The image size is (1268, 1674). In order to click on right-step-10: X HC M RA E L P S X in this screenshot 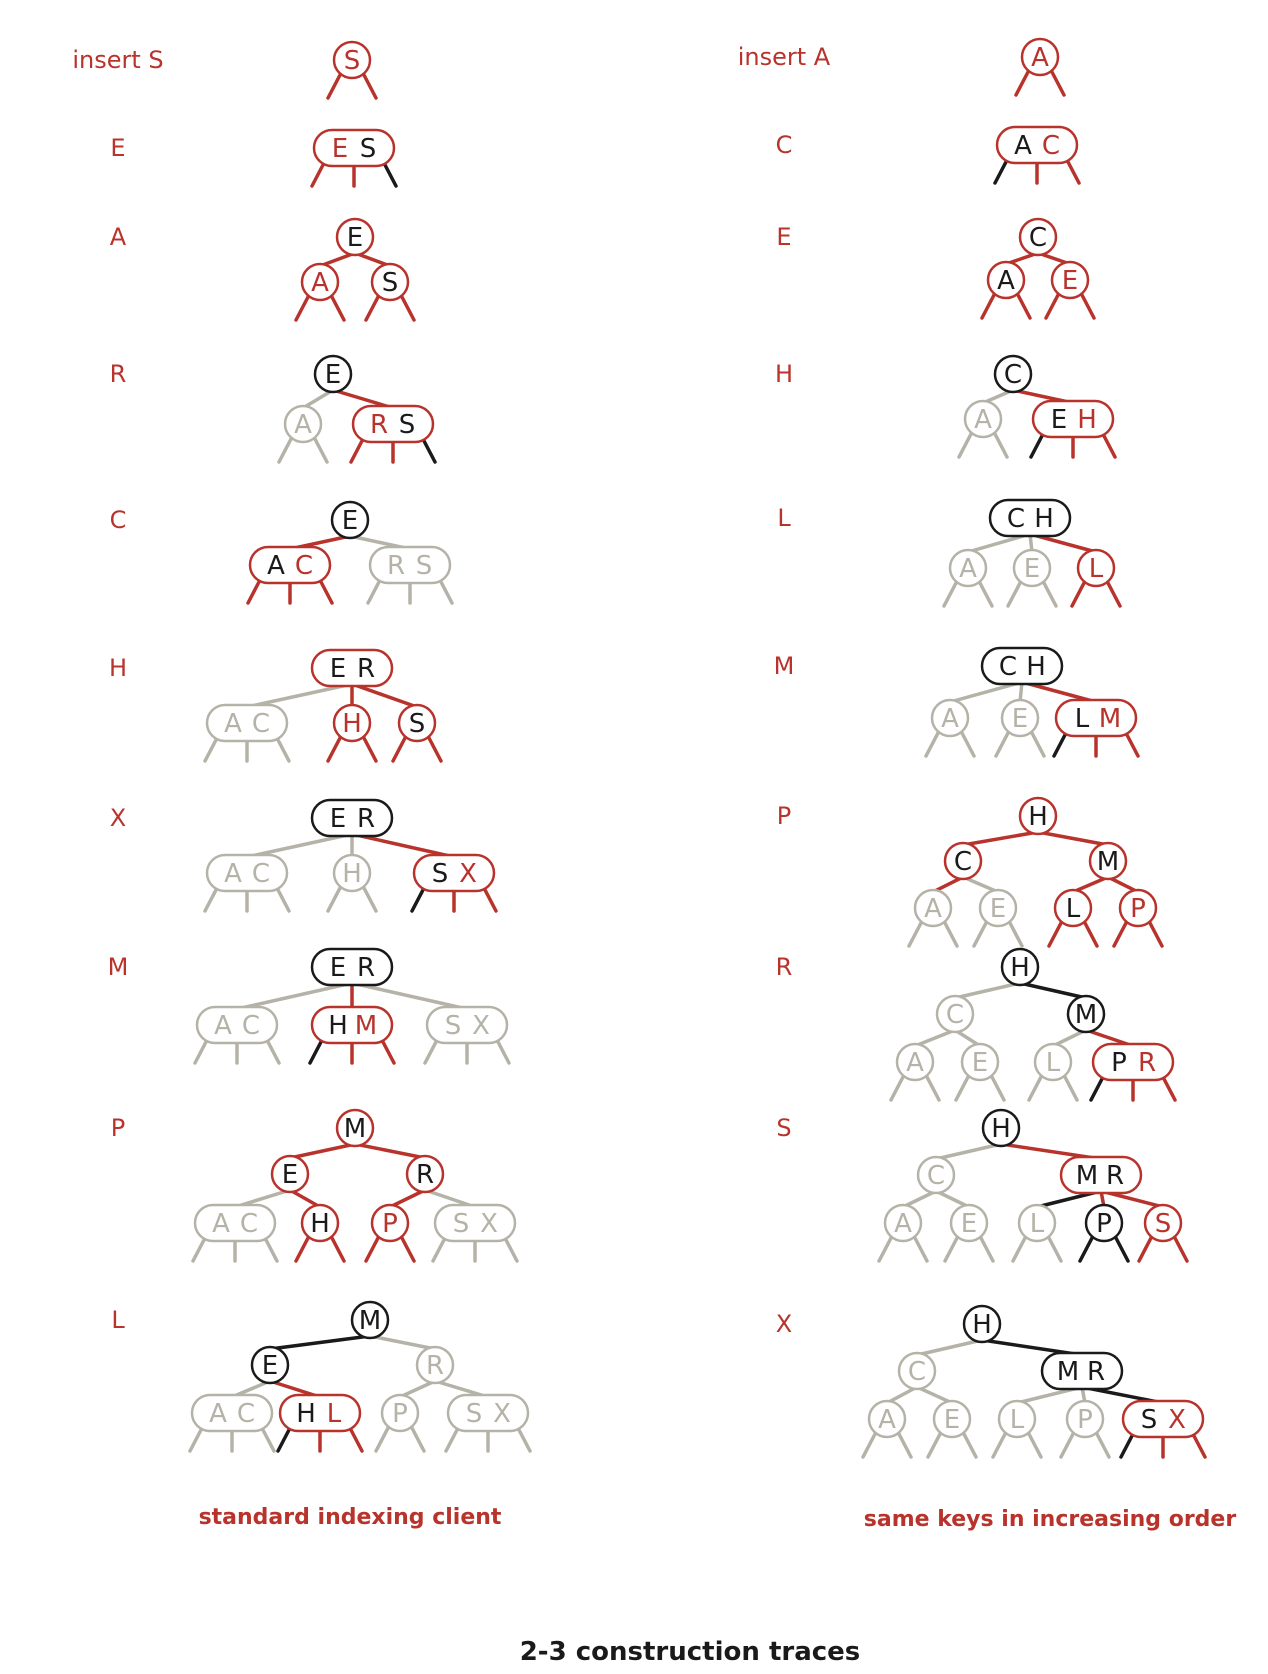, I will do `click(991, 1381)`.